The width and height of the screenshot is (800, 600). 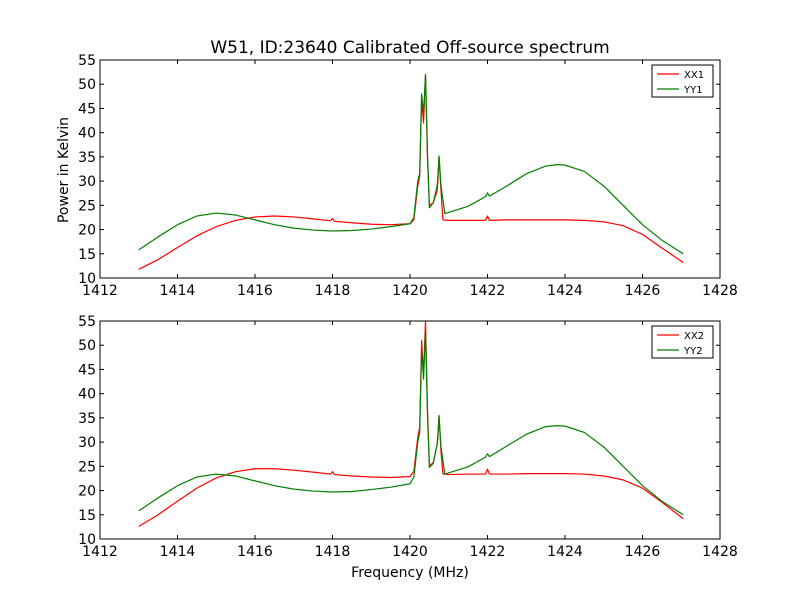 I want to click on x-axis-label: Frequency (MHz), so click(x=410, y=573).